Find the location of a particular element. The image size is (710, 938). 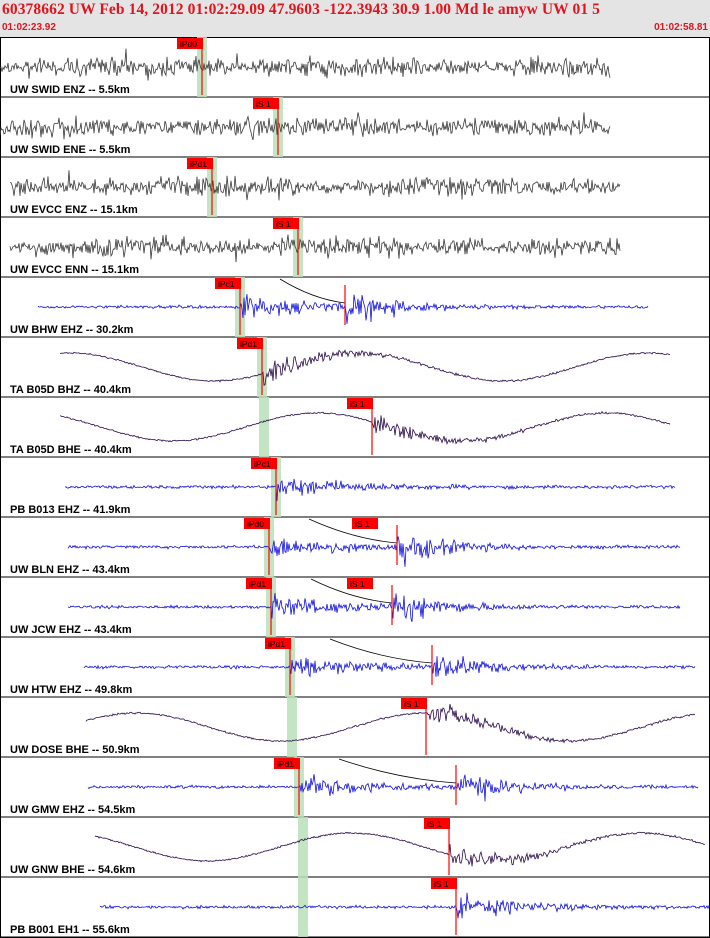

station-label: TA B05D BHZ -- 40.4km is located at coordinates (70, 390).